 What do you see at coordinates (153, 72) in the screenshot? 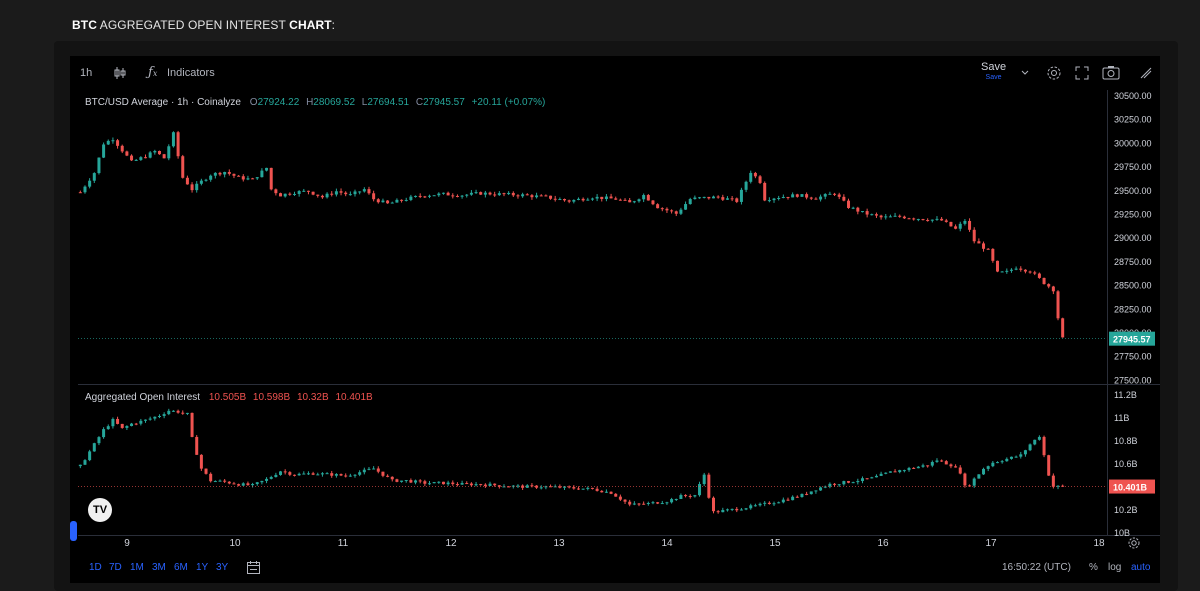
I see `fx-icon: ƒx` at bounding box center [153, 72].